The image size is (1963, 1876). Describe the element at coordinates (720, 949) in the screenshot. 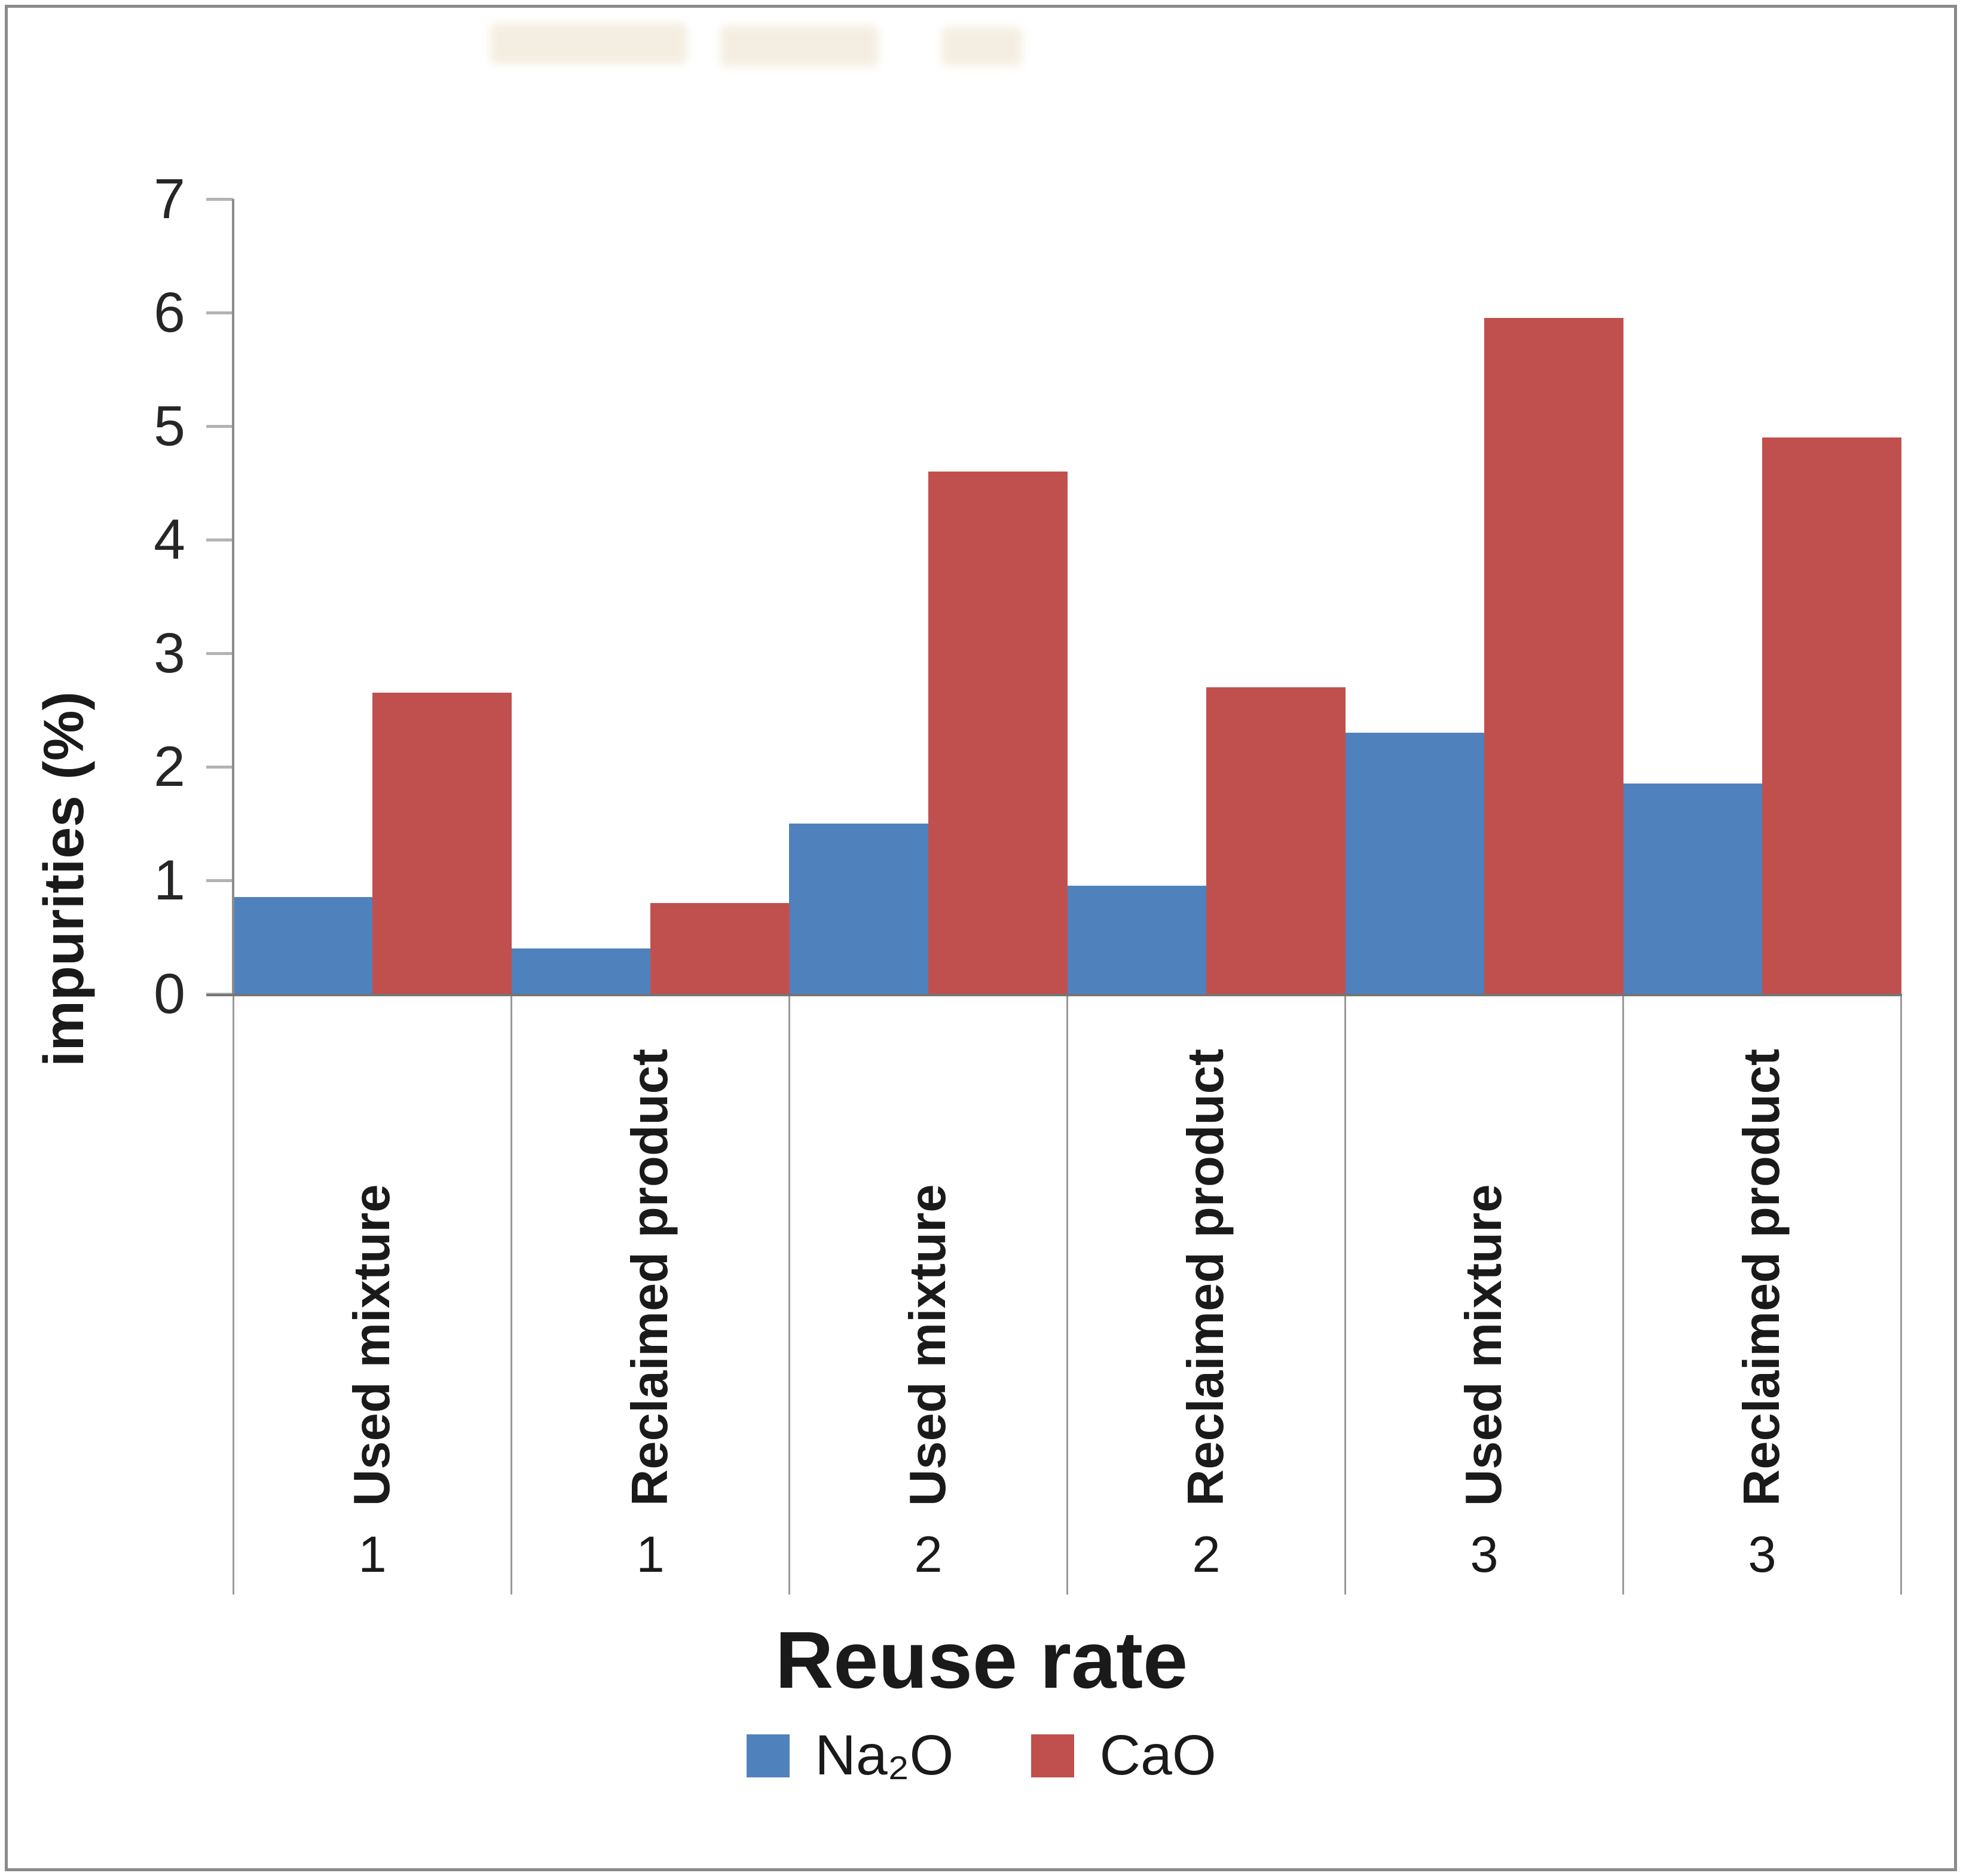

I see `bar-cao-cat2` at that location.